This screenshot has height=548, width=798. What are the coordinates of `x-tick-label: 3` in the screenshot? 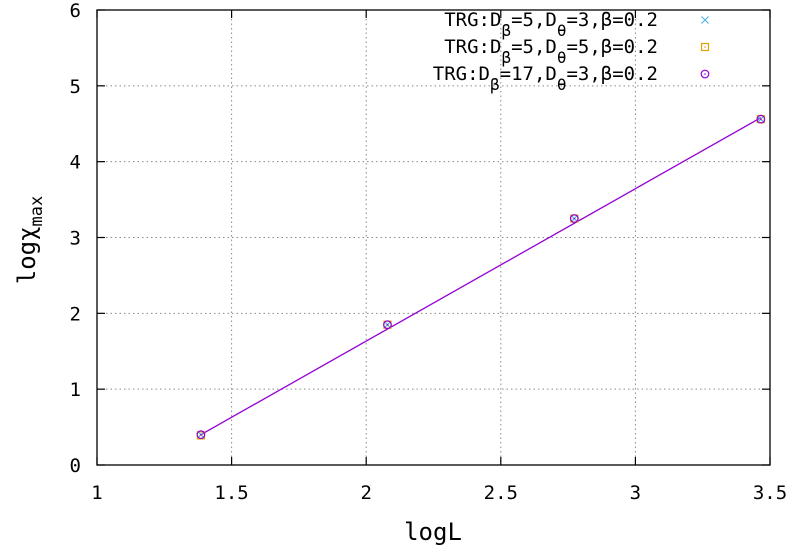 It's located at (635, 493).